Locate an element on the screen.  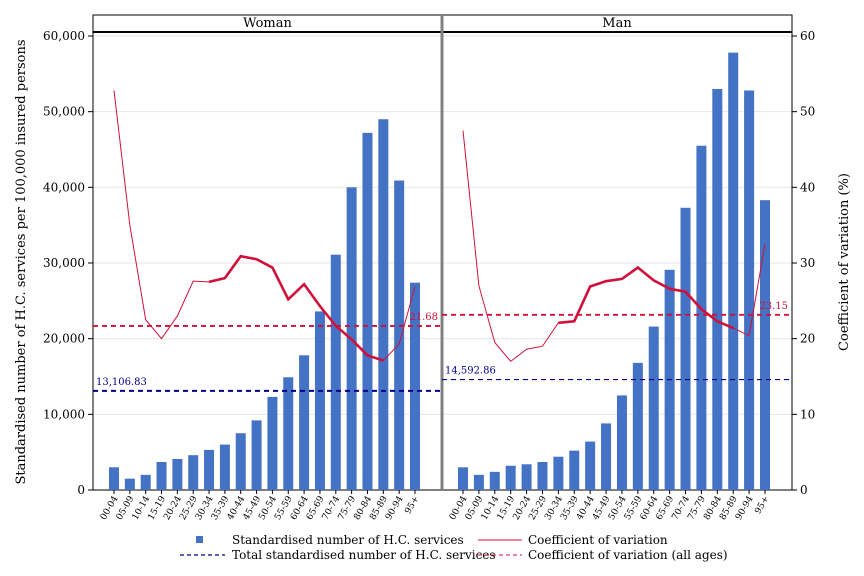
y-left-tick-label: 50,000 is located at coordinates (64, 112).